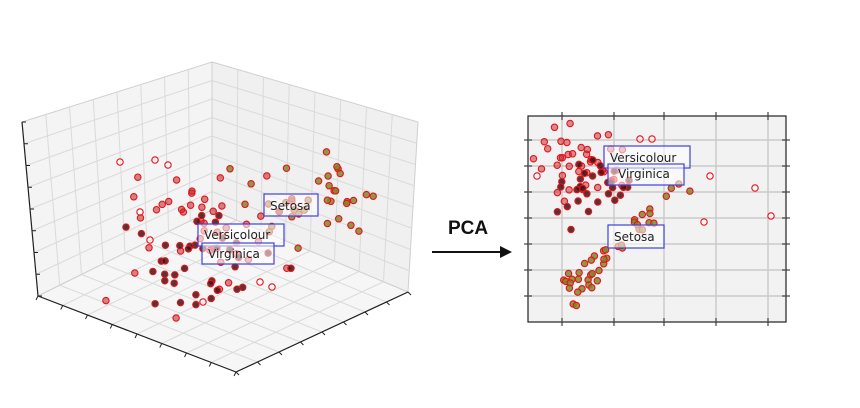  Describe the element at coordinates (291, 205) in the screenshot. I see `label-3d-setosa: Setosa` at that location.